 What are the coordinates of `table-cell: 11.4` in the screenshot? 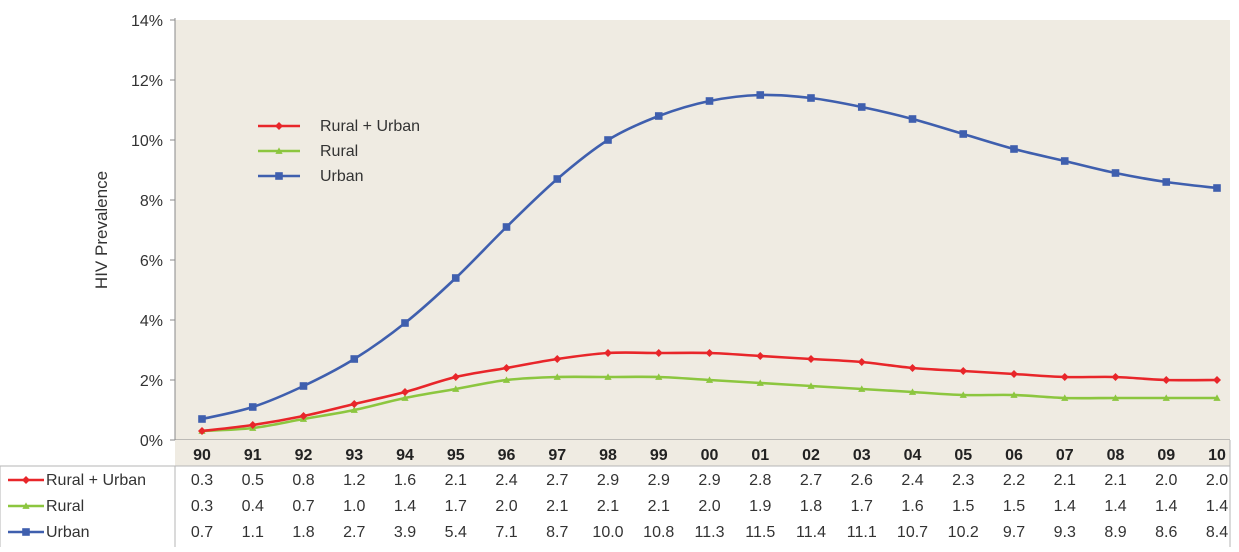 It's located at (811, 532).